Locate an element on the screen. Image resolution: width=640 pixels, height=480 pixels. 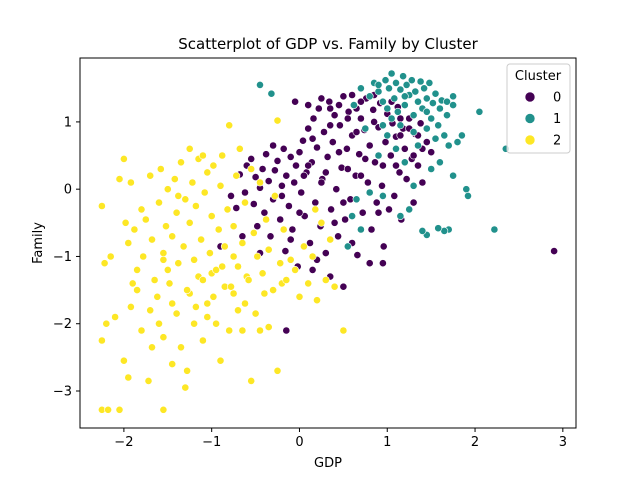
y-tick-label: −3 is located at coordinates (62, 392).